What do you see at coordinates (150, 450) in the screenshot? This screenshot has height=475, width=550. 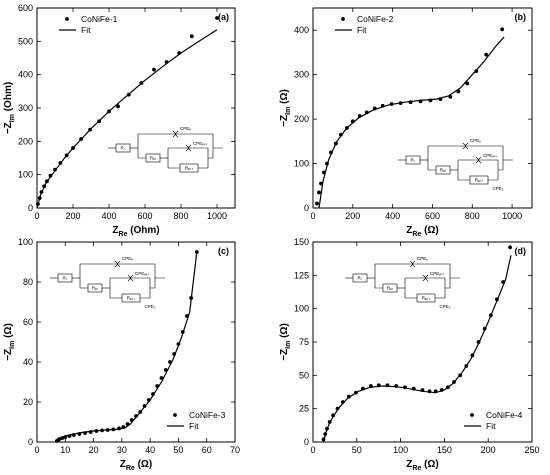 I see `x-tick-label: 40` at bounding box center [150, 450].